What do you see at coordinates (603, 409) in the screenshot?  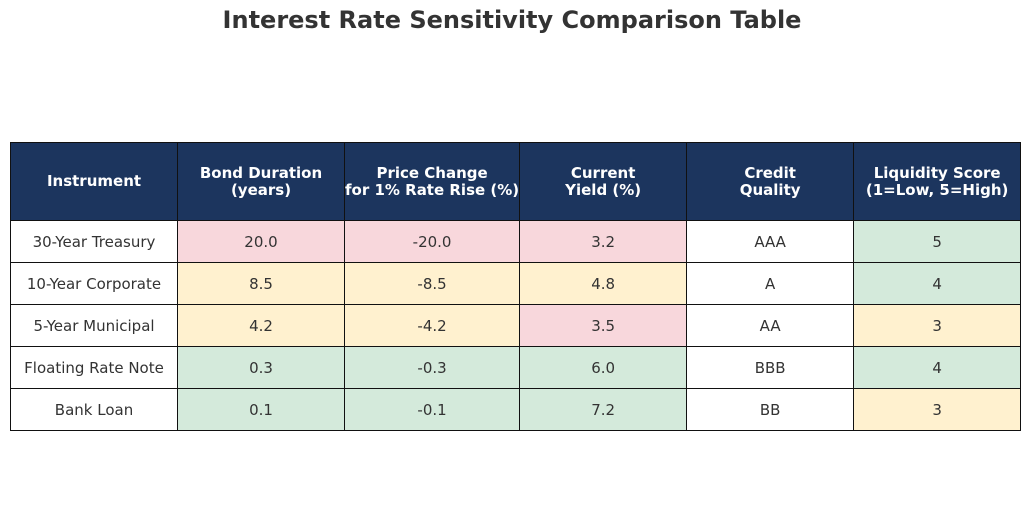 I see `cell-current-yield: 7.2` at bounding box center [603, 409].